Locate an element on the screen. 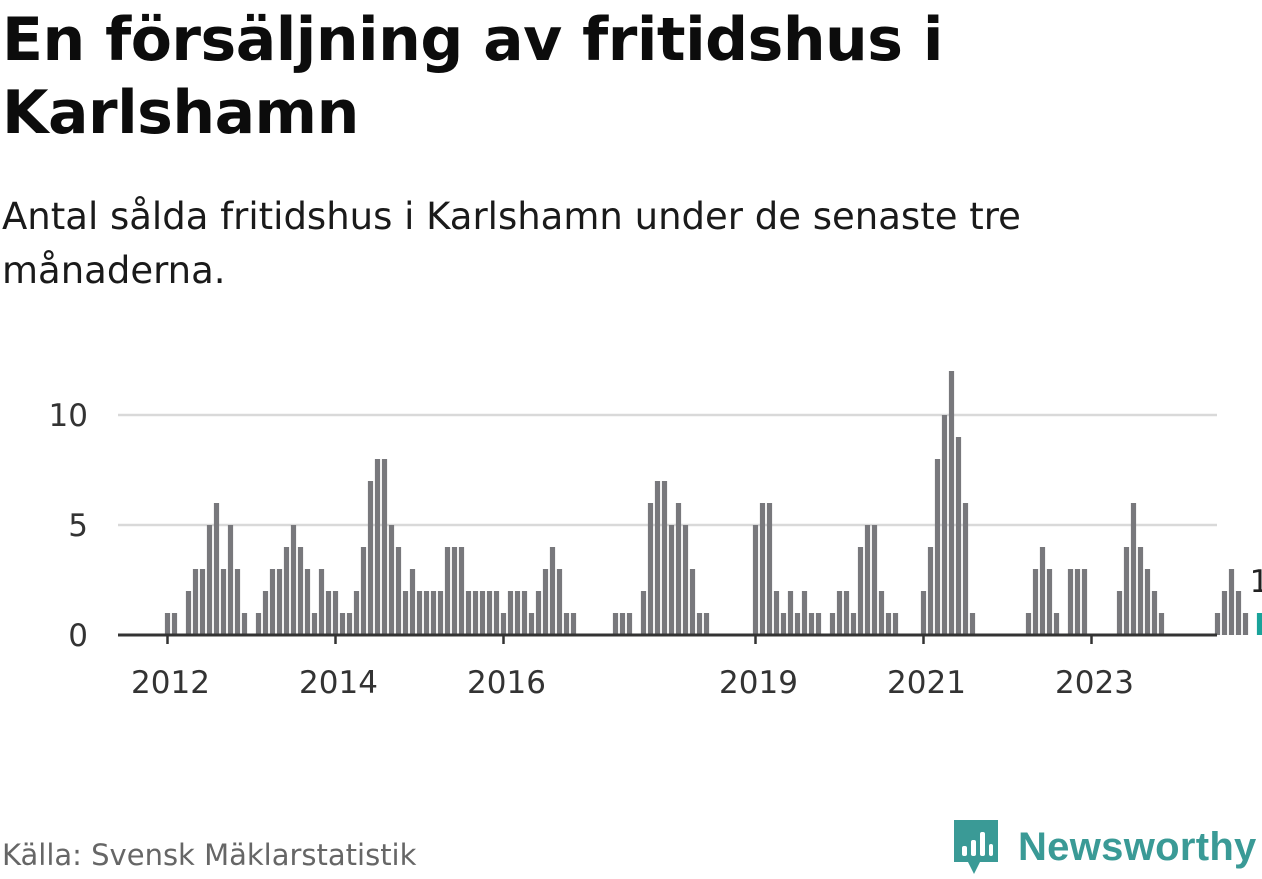 This screenshot has width=1262, height=879. data-labels: 1 is located at coordinates (1256, 582).